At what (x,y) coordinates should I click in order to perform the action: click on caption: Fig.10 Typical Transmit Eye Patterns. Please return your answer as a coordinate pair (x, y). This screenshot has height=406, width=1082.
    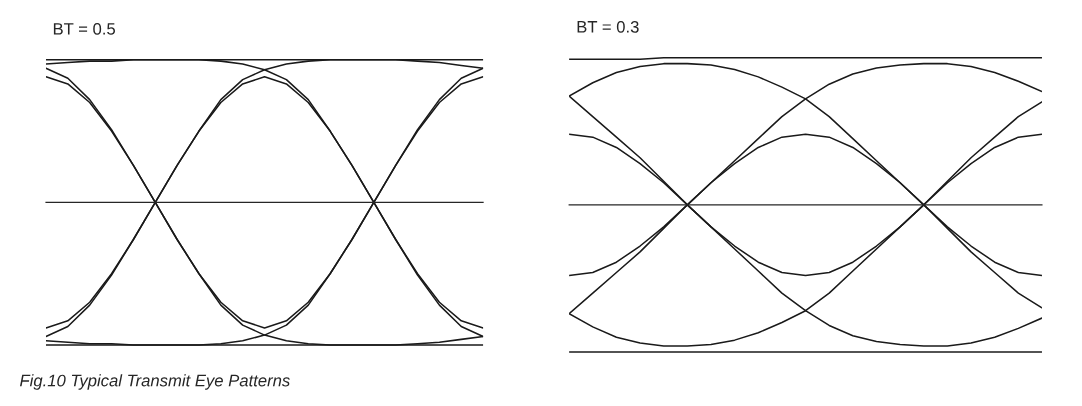
    Looking at the image, I should click on (154, 382).